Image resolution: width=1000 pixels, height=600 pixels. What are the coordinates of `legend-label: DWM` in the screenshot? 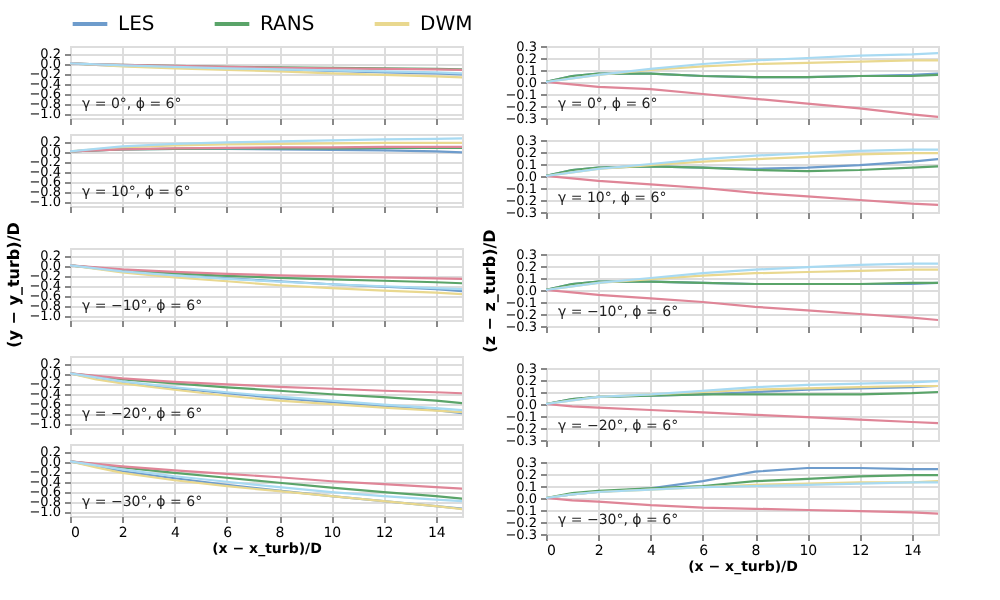 It's located at (446, 25).